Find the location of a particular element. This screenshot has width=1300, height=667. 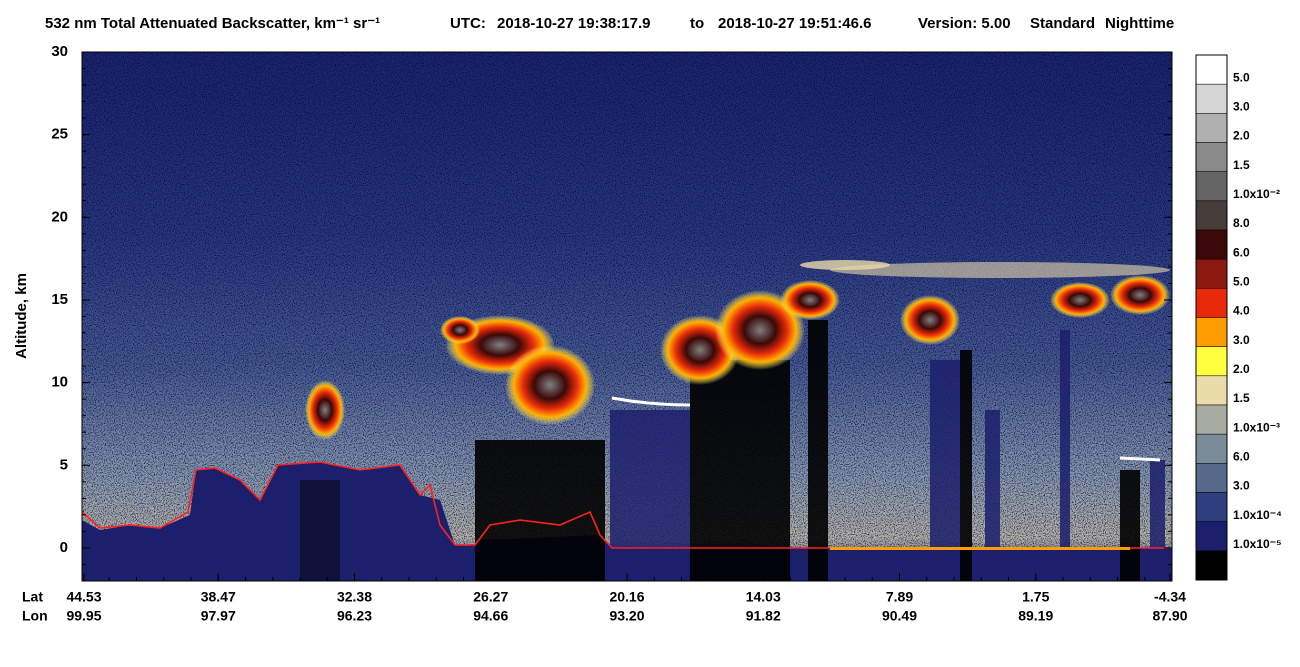

mode: Nighttime is located at coordinates (1139, 23).